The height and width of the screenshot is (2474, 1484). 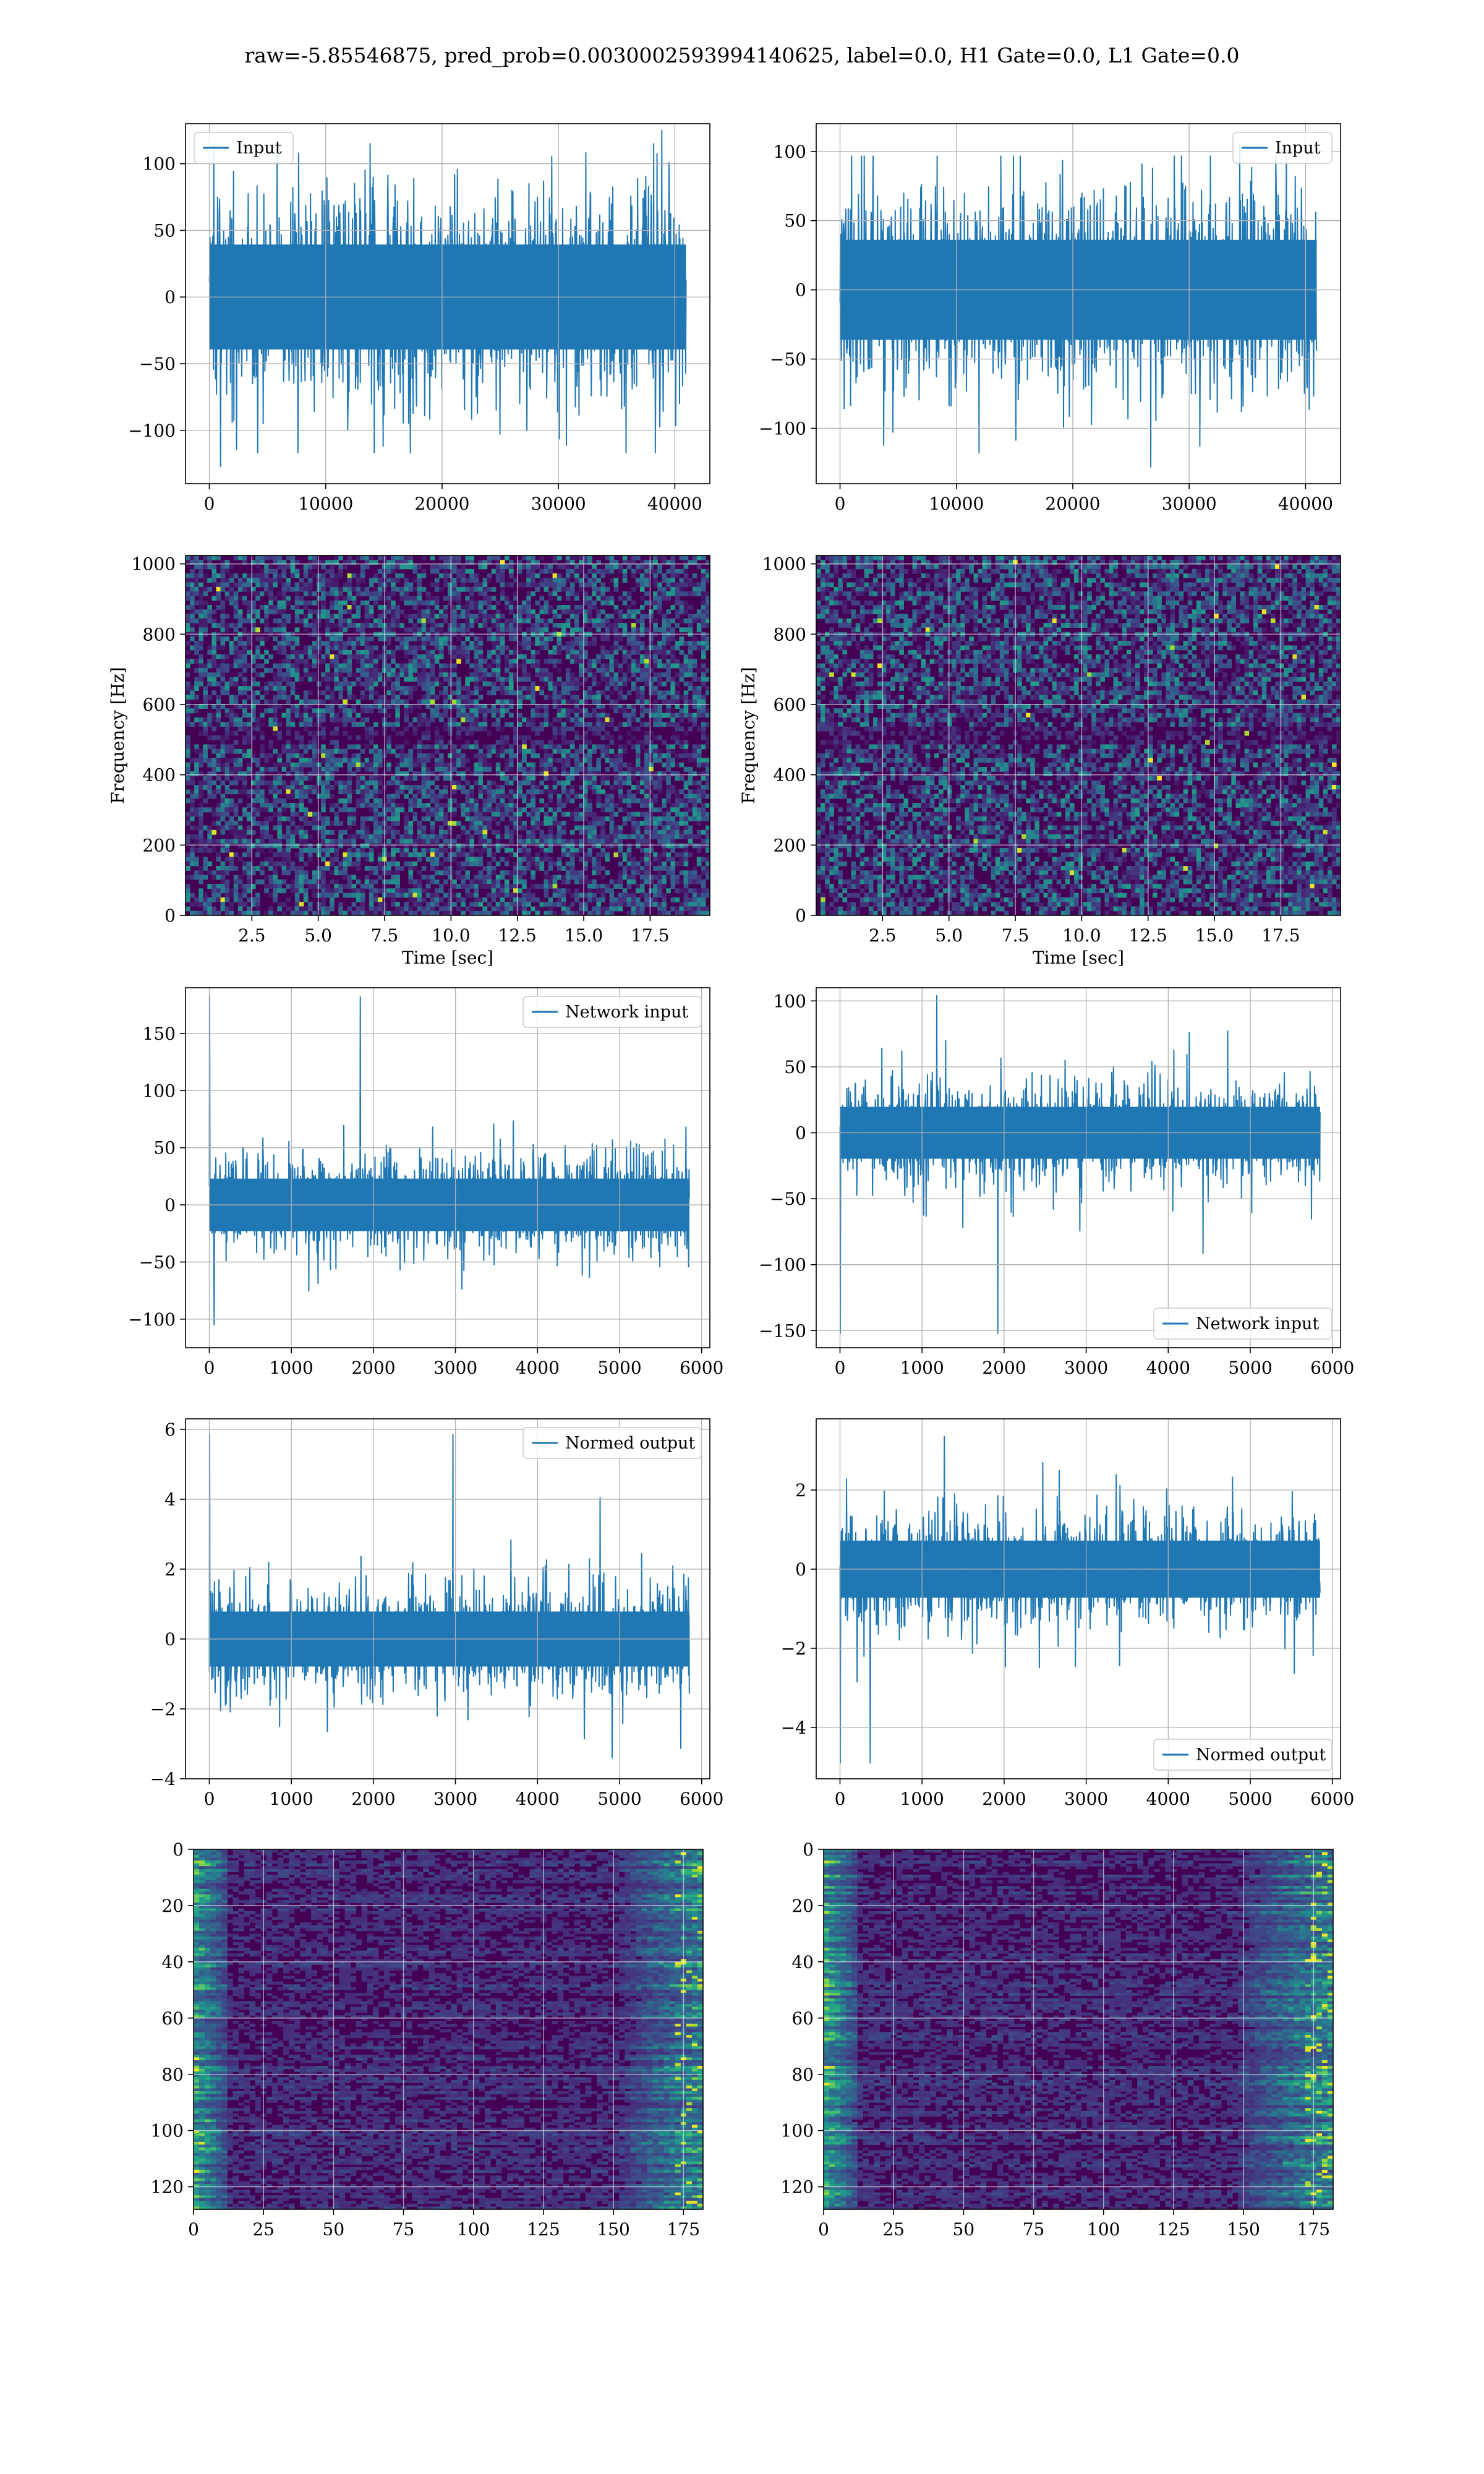 I want to click on x-tick-label: 100, so click(x=1103, y=2229).